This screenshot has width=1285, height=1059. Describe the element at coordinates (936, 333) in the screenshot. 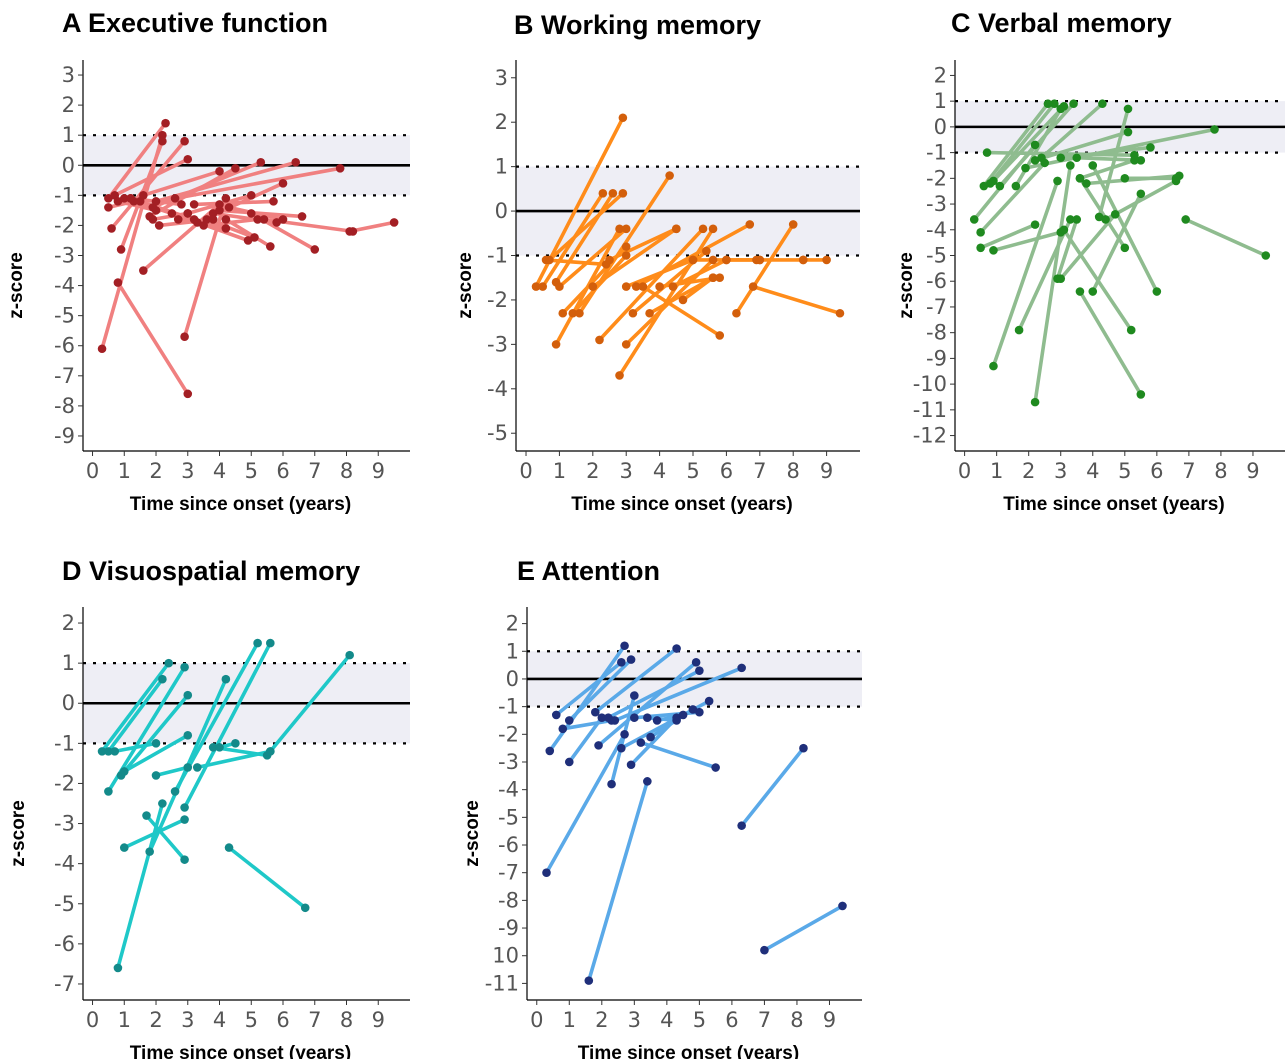

I see `y-tick-label: -8` at that location.